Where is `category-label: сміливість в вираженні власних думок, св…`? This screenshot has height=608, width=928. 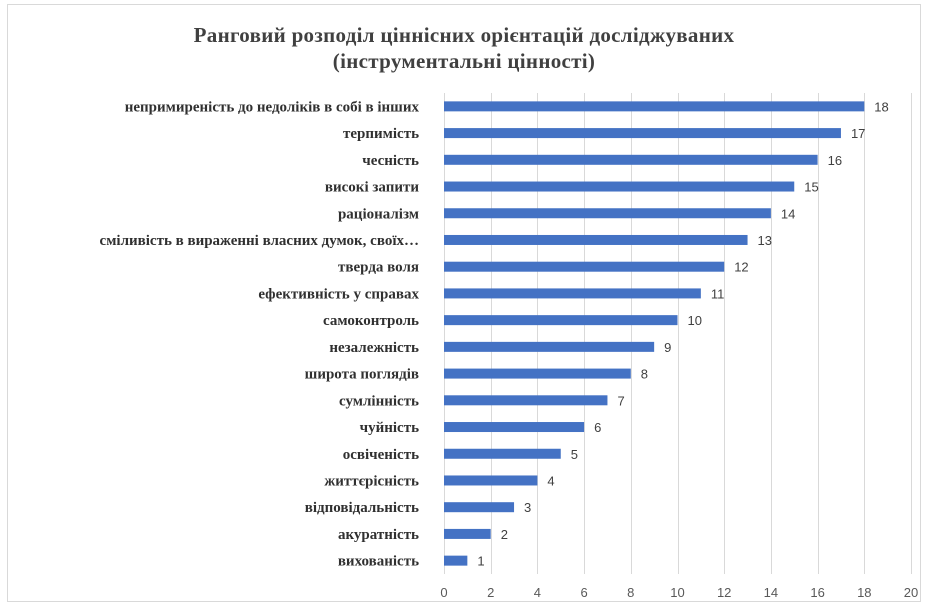
category-label: сміливість в вираженні власних думок, св… is located at coordinates (259, 241).